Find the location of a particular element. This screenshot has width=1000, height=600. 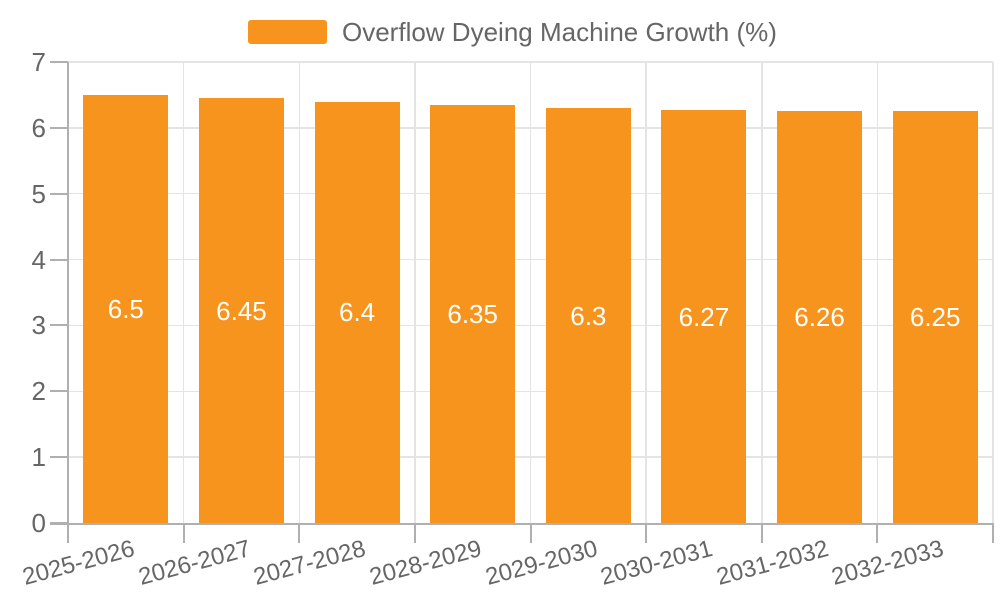

x-tick-label: 2025-2026 is located at coordinates (78, 563).